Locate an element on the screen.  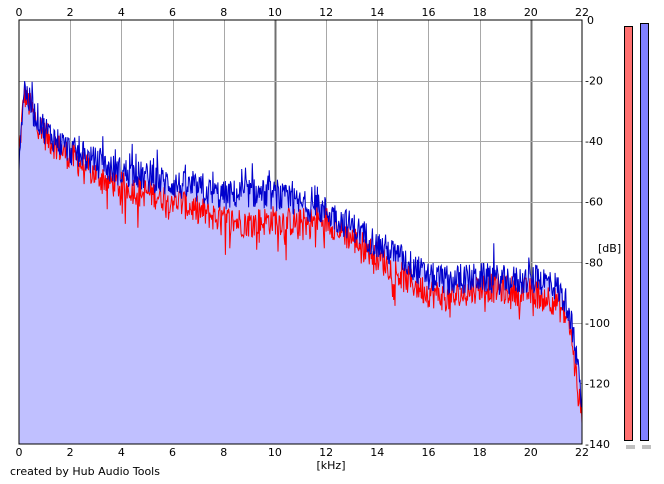
level-meter-left is located at coordinates (628, 233).